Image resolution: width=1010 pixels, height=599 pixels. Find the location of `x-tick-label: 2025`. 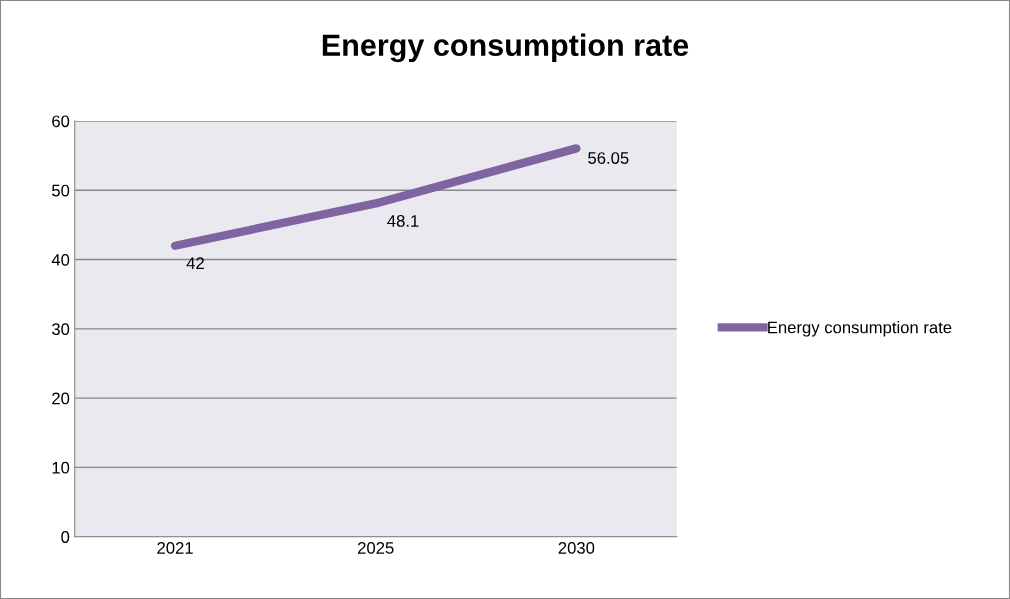

x-tick-label: 2025 is located at coordinates (376, 548).